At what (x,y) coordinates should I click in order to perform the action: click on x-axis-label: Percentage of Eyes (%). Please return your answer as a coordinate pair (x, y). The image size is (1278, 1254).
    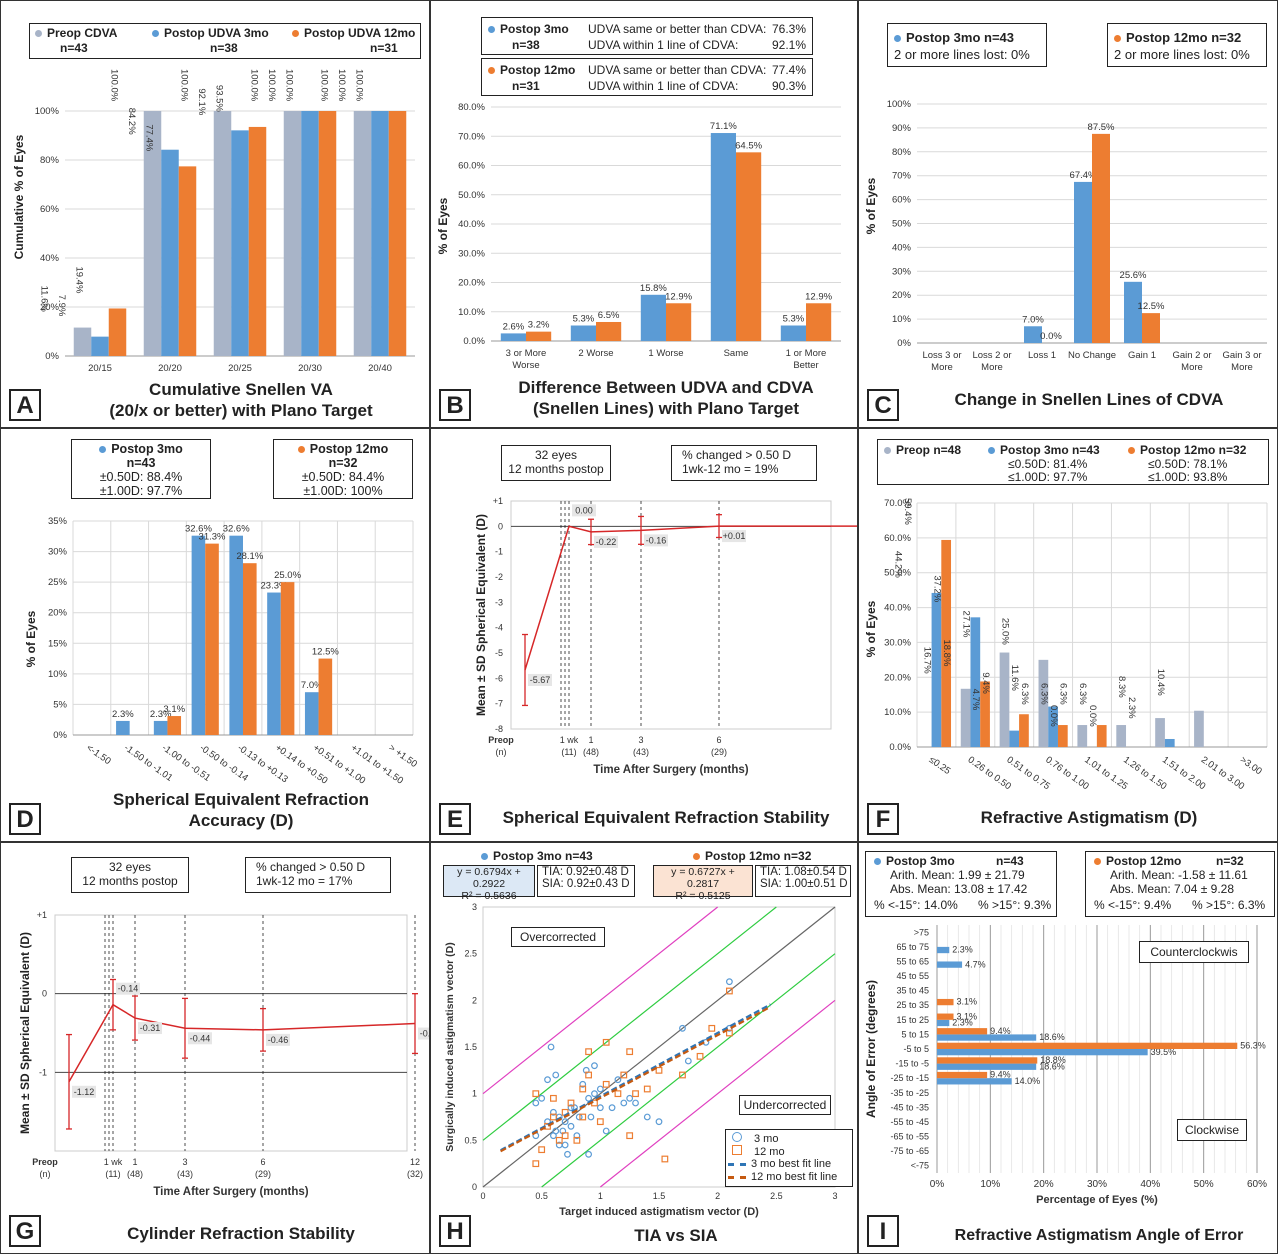
    Looking at the image, I should click on (1097, 1200).